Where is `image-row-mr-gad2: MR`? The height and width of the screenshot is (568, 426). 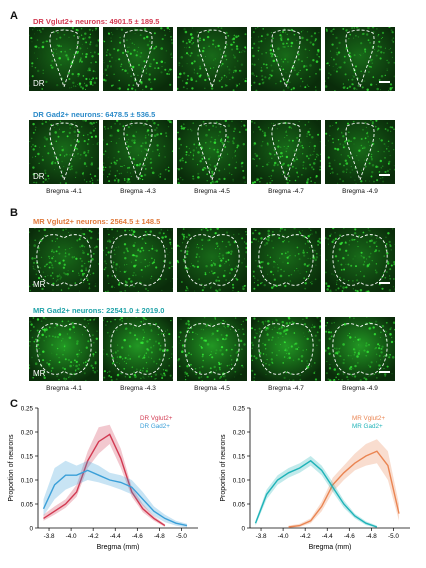 image-row-mr-gad2: MR is located at coordinates (212, 349).